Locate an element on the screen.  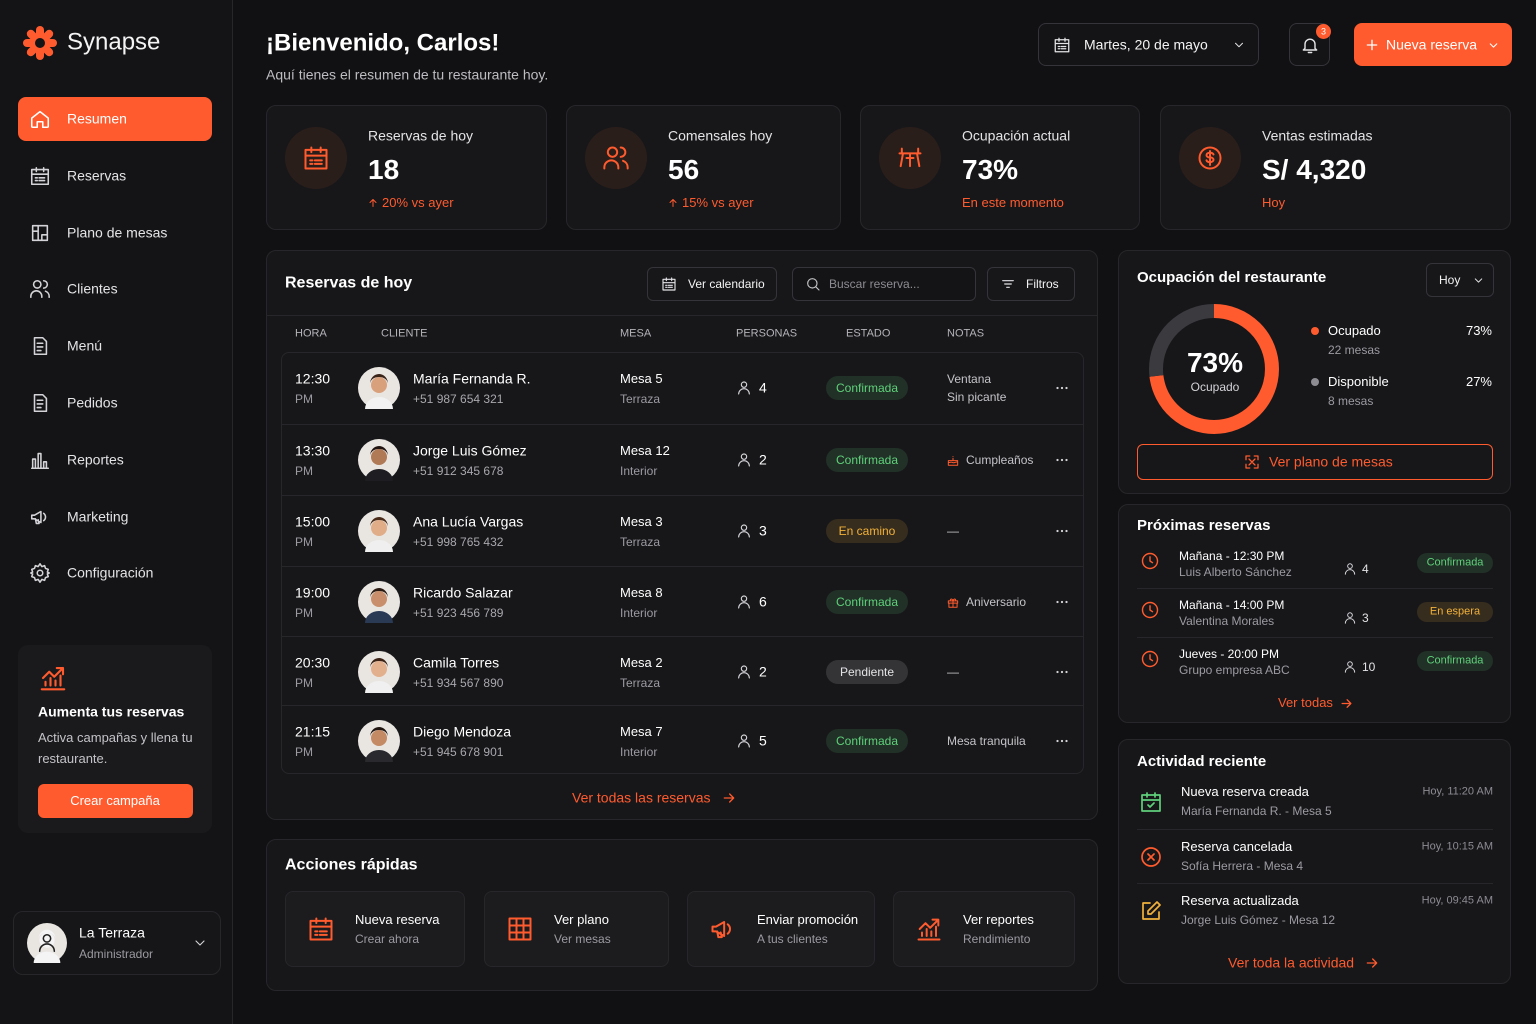
nav-label: Resumen is located at coordinates (97, 118).